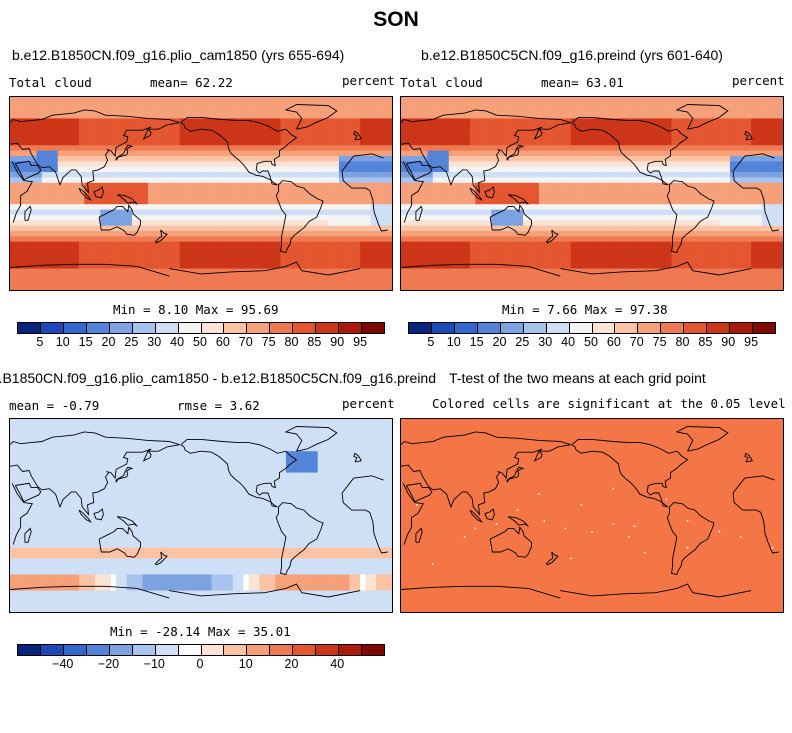  I want to click on panel2-cloud-field, so click(592, 193).